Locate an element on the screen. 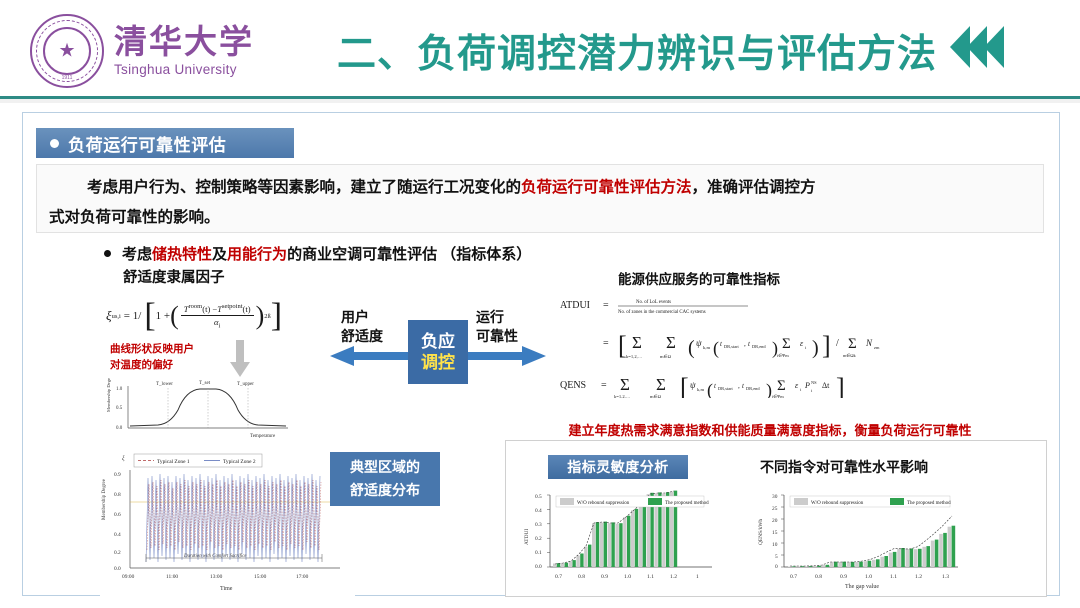 This screenshot has width=1080, height=608. curve-note-line-2: 对温度的偏好 is located at coordinates (141, 365).